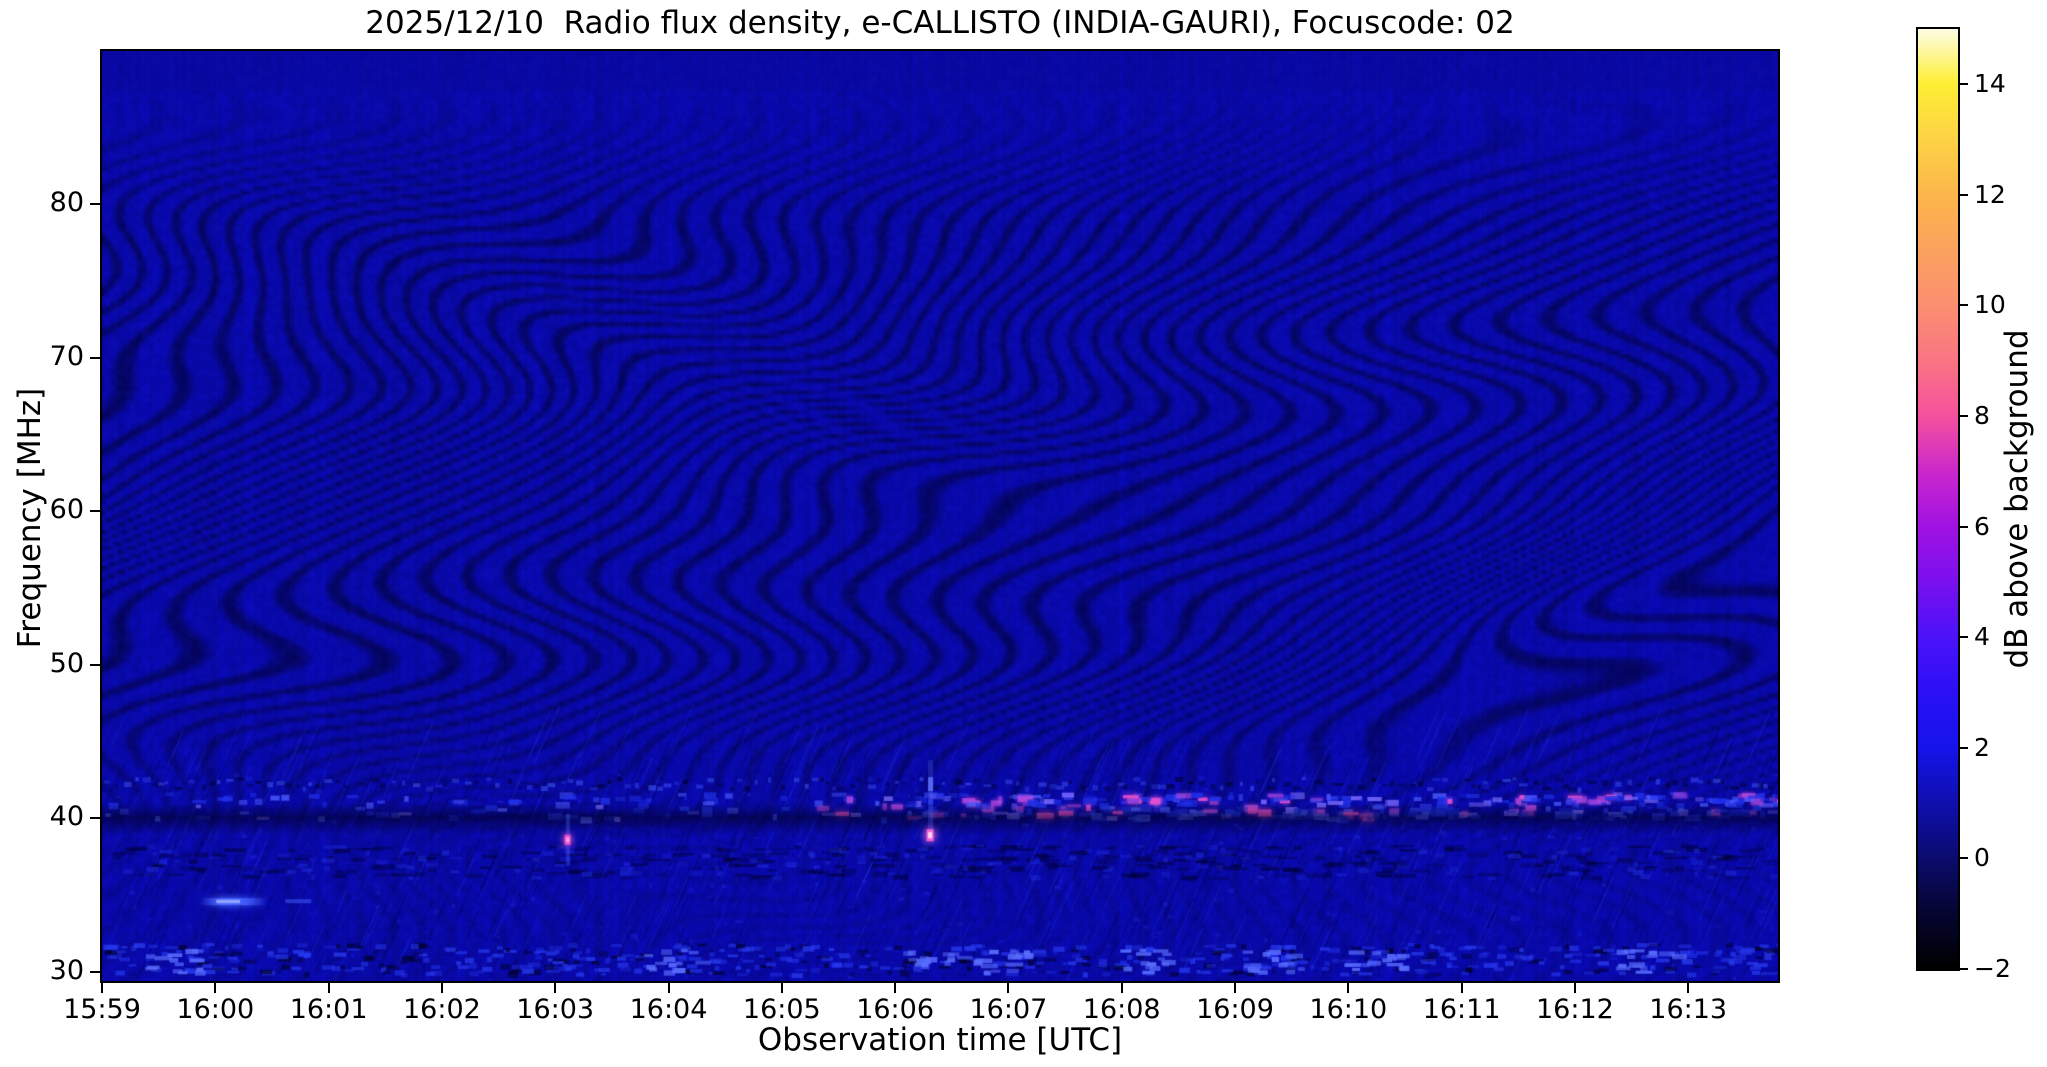  I want to click on colorbar-gradient, so click(1938, 499).